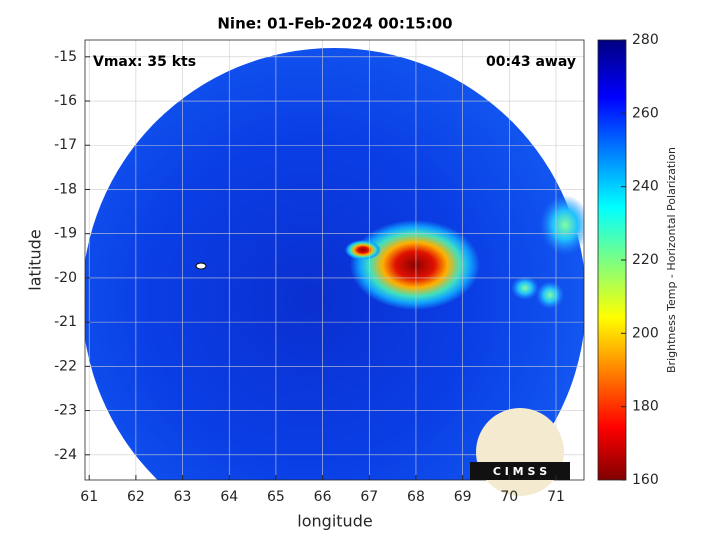  What do you see at coordinates (645, 187) in the screenshot?
I see `colorbar-tick-label: 240` at bounding box center [645, 187].